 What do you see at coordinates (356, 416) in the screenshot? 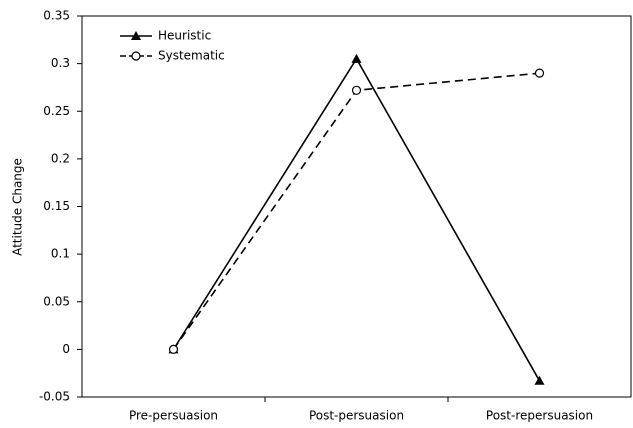
I see `x-tick-label: Post-persuasion` at bounding box center [356, 416].